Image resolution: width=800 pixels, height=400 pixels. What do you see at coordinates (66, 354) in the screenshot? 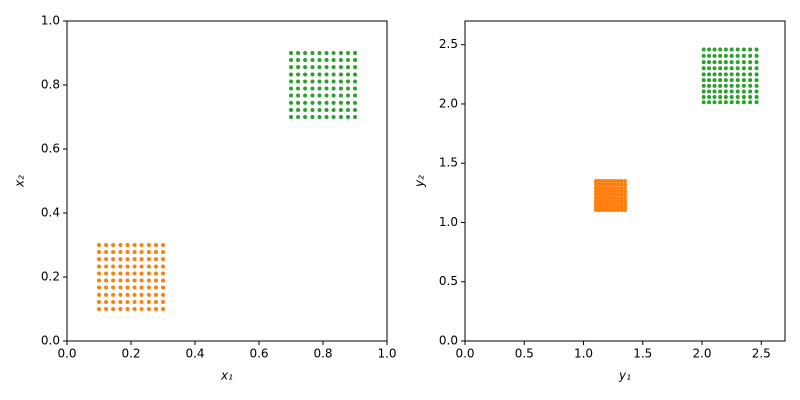
I see `x-tick-label: 0.0` at bounding box center [66, 354].